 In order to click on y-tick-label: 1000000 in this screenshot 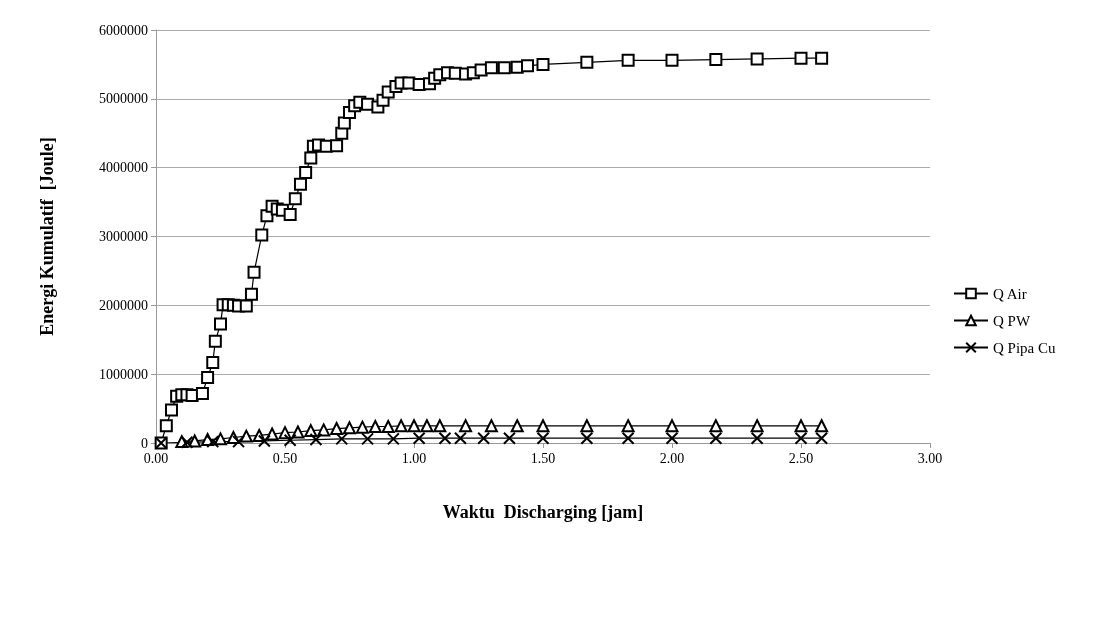, I will do `click(123, 374)`.